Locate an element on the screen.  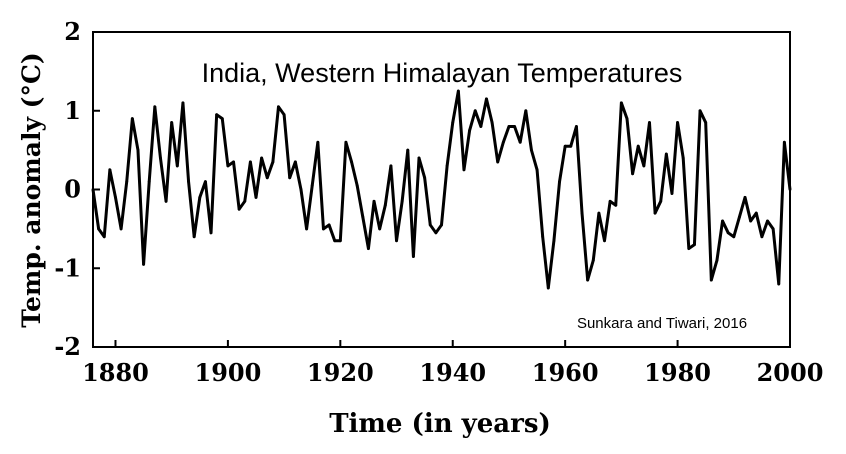
y-tick-label: -2 is located at coordinates (67, 346).